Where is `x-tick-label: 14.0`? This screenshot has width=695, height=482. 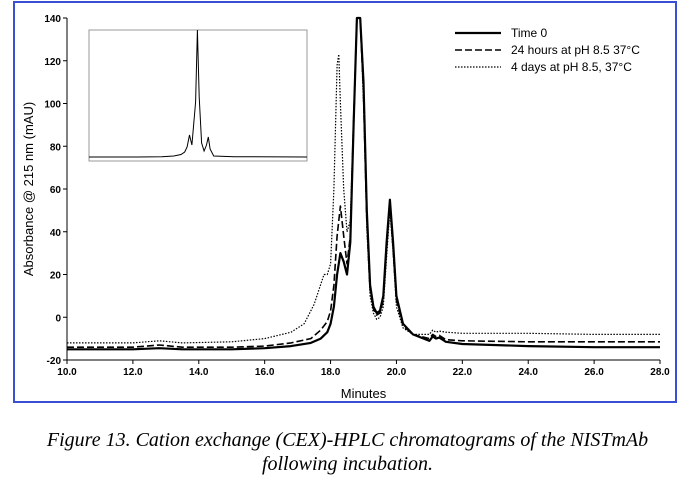
x-tick-label: 14.0 is located at coordinates (199, 372).